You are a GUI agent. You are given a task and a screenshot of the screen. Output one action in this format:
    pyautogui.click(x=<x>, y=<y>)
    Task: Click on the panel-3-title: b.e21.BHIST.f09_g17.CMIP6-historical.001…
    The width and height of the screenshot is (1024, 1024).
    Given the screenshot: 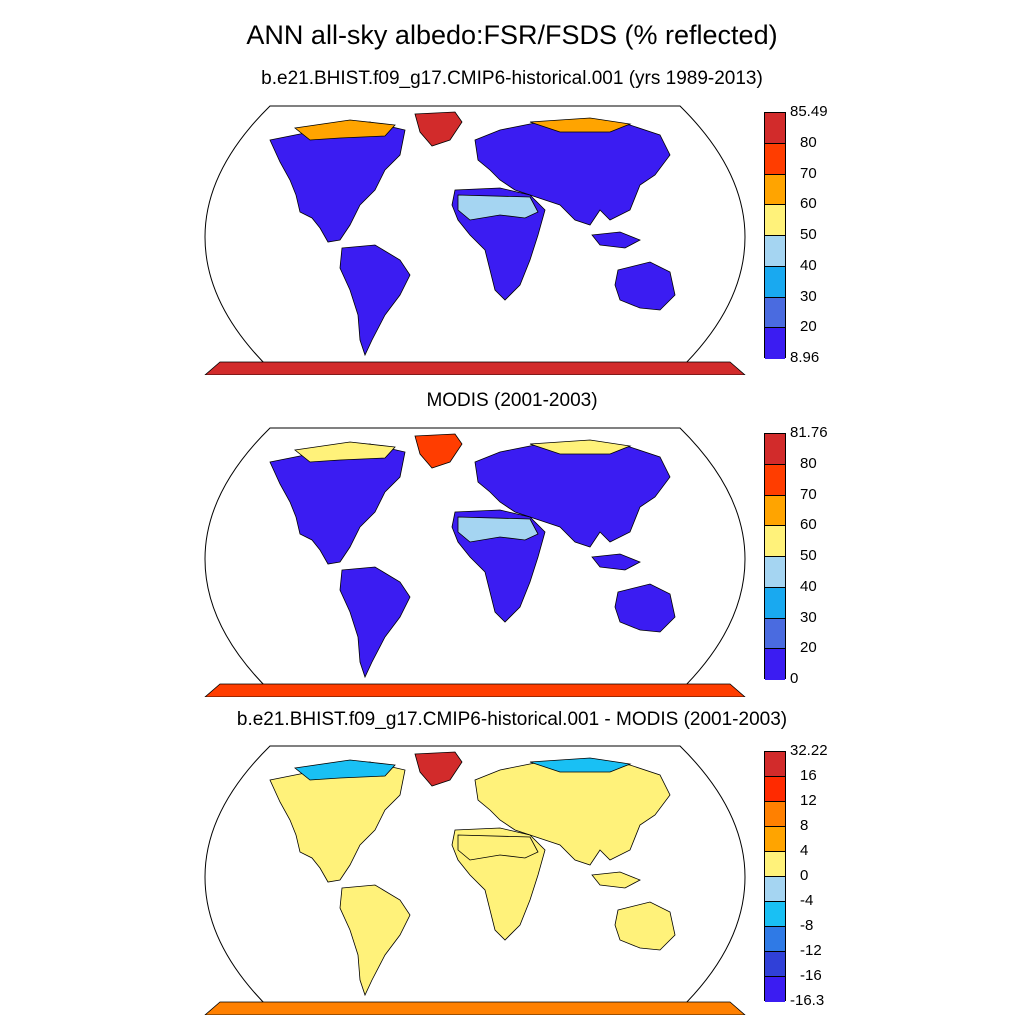 What is the action you would take?
    pyautogui.click(x=512, y=719)
    